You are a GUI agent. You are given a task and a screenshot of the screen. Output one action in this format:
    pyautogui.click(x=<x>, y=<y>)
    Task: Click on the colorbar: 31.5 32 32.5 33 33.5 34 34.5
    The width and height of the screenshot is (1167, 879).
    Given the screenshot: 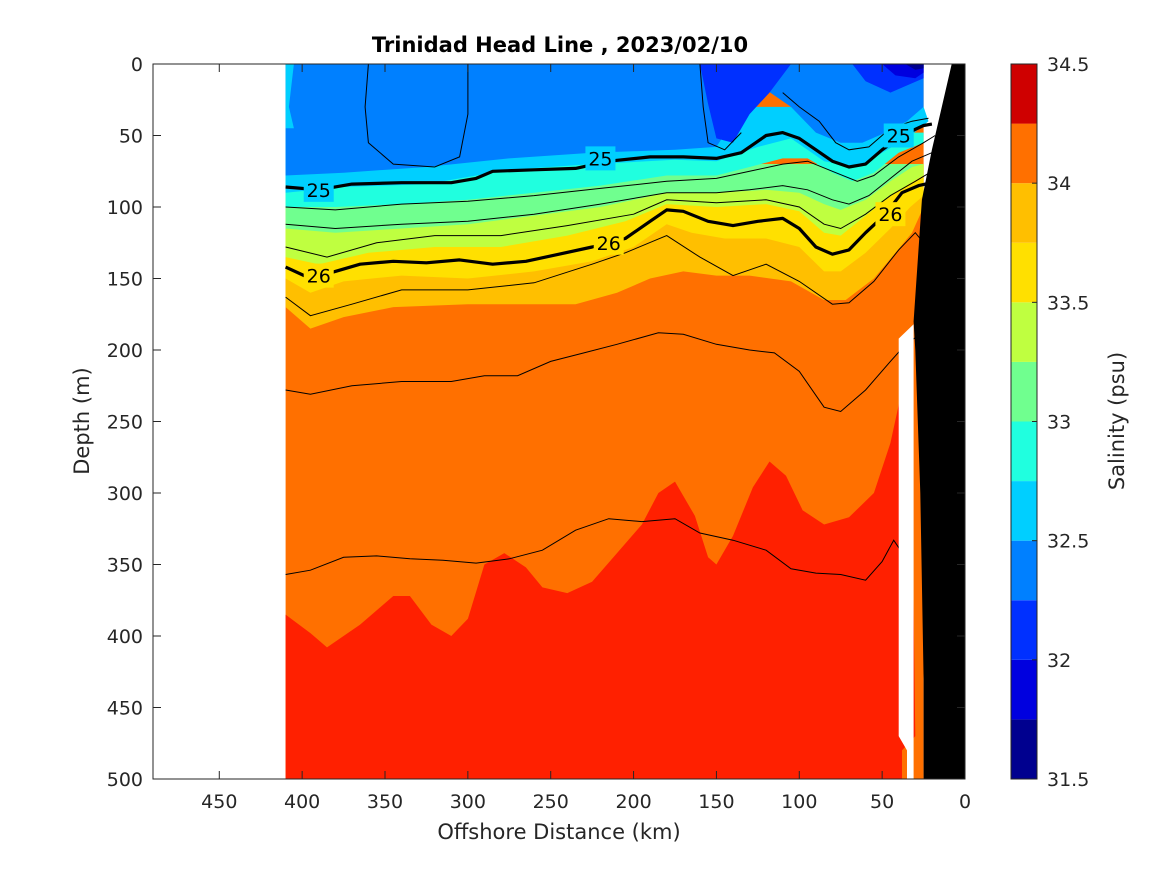 What is the action you would take?
    pyautogui.click(x=1049, y=422)
    